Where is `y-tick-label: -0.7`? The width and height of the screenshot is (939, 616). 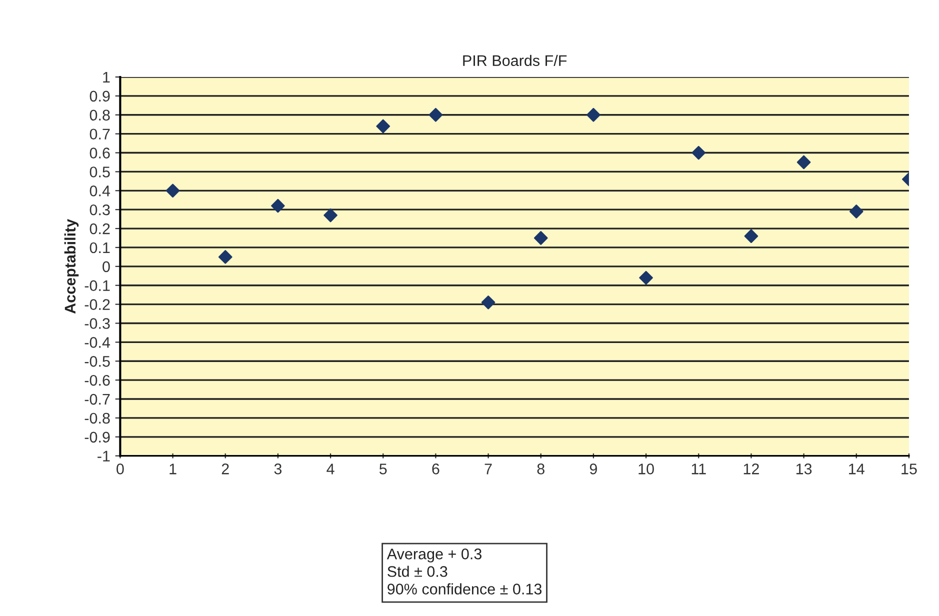
y-tick-label: -0.7 is located at coordinates (97, 399).